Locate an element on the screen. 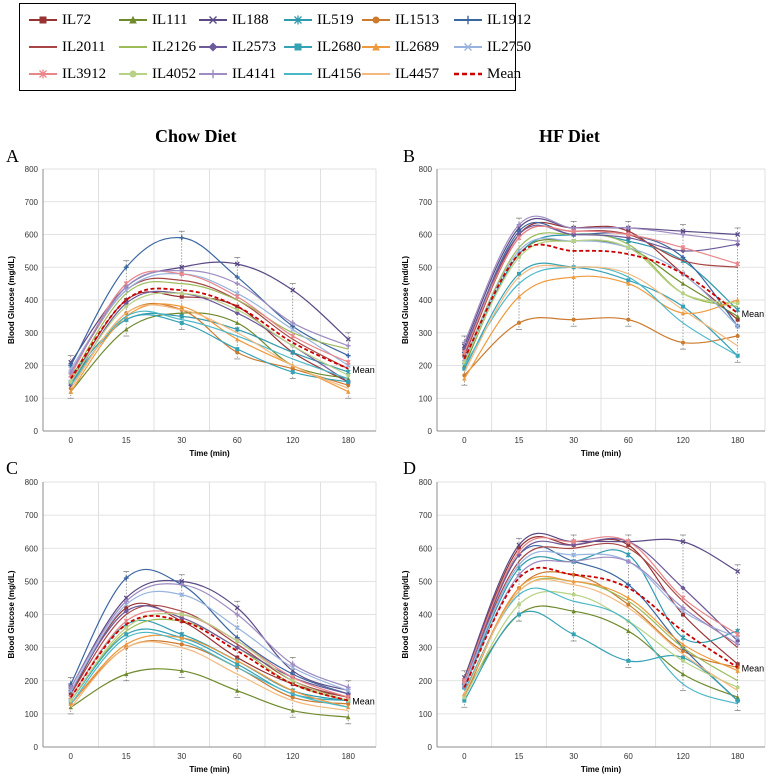 This screenshot has width=778, height=781. gridlines is located at coordinates (601, 614).